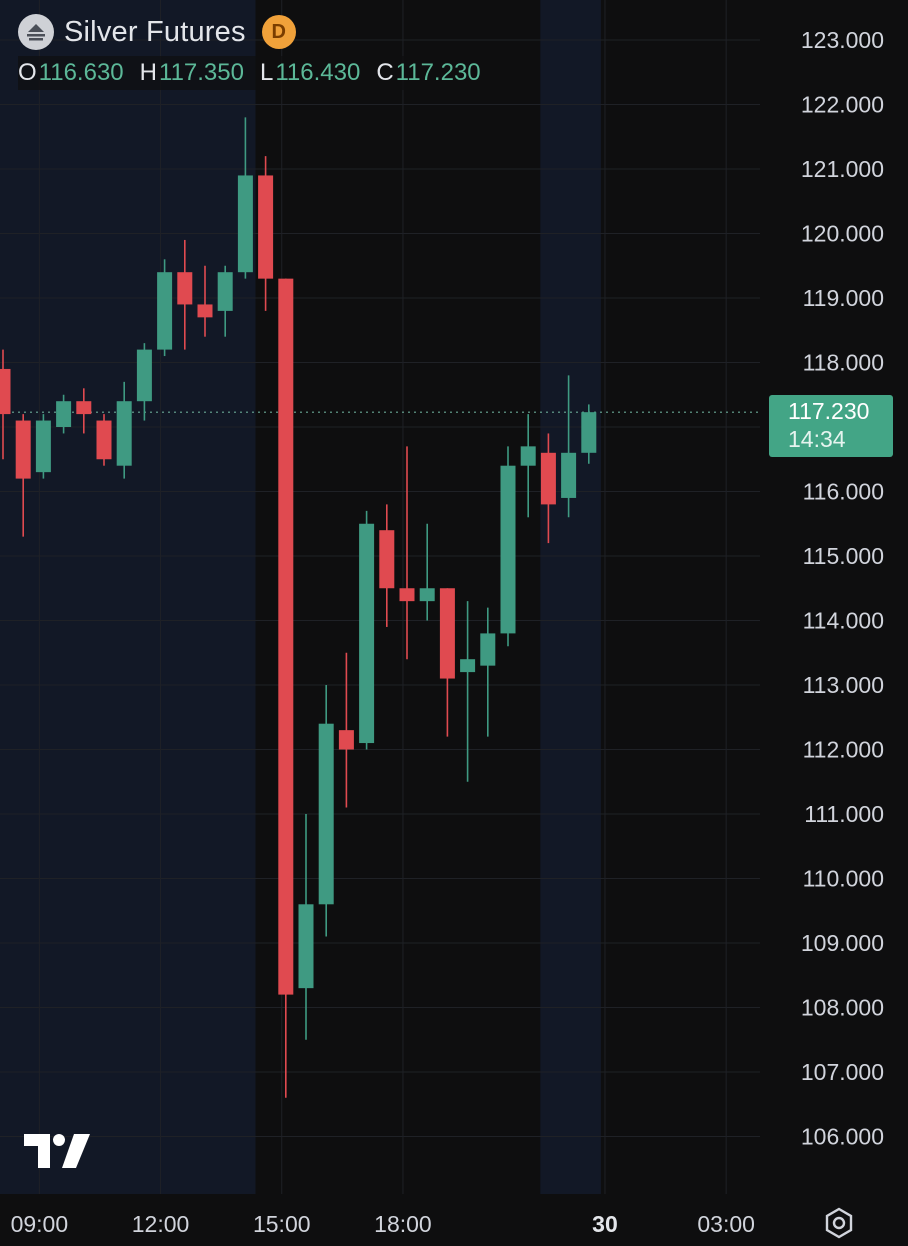  What do you see at coordinates (828, 411) in the screenshot?
I see `last-price-value: 117.230` at bounding box center [828, 411].